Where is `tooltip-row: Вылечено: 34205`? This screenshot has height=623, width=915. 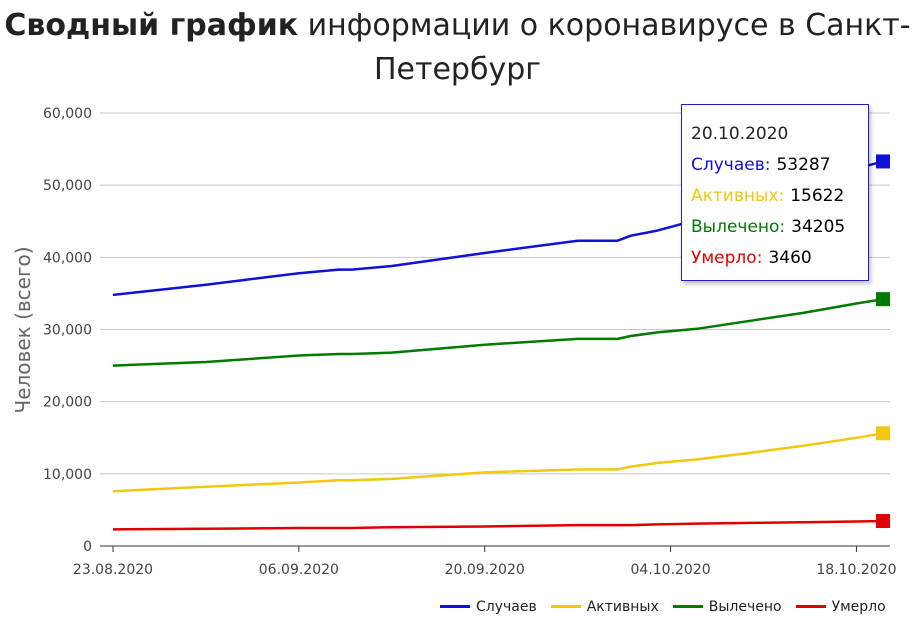 tooltip-row: Вылечено: 34205 is located at coordinates (779, 227).